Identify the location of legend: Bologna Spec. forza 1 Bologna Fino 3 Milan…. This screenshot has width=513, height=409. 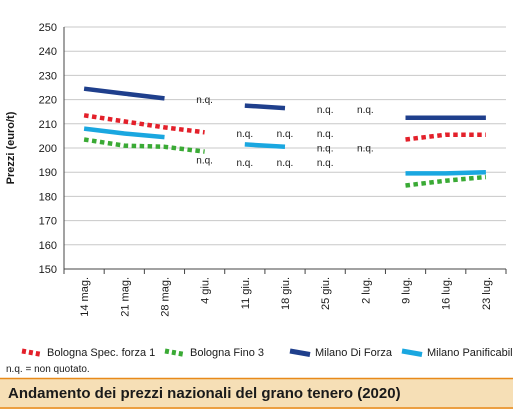
(267, 353).